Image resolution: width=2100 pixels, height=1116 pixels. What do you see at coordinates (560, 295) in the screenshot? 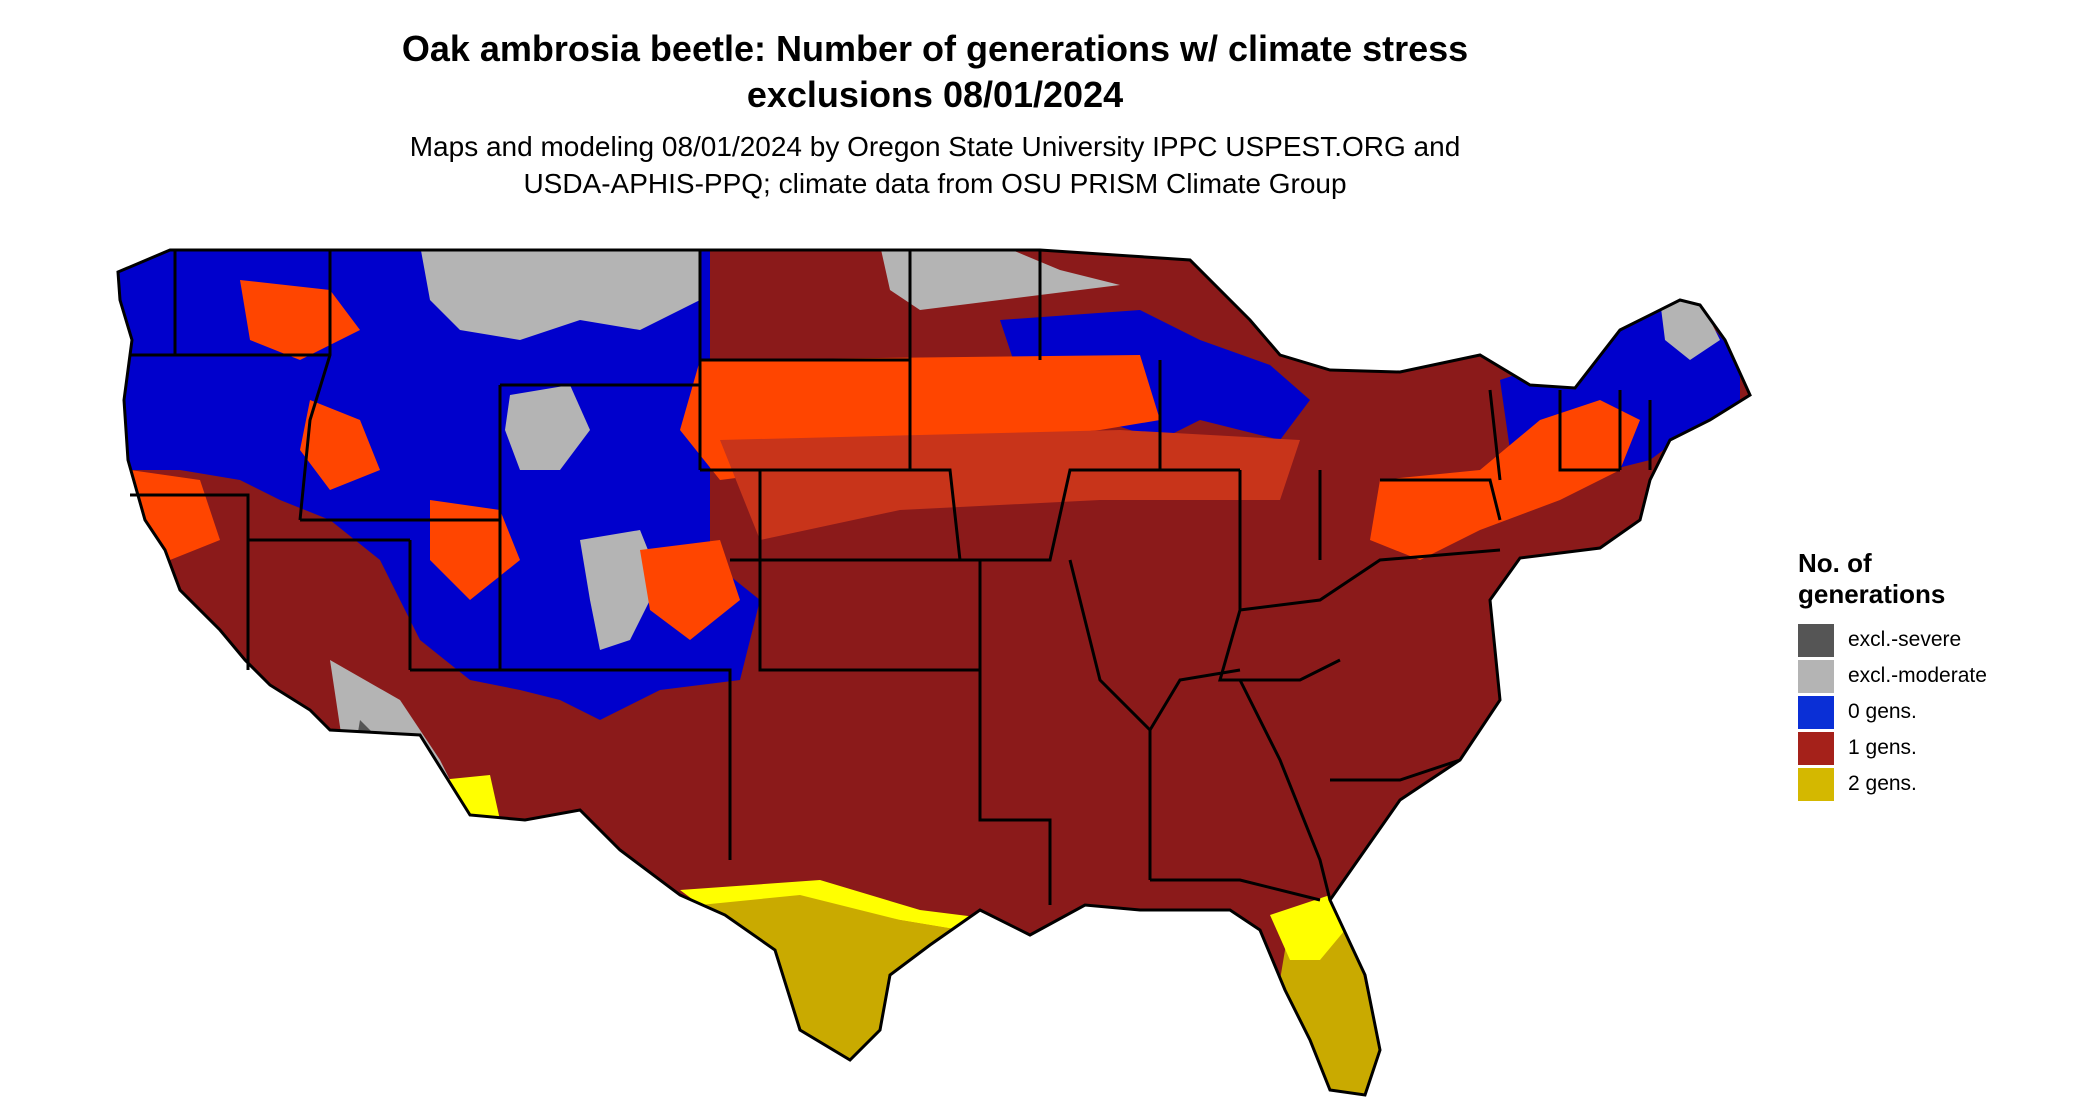
I see `zone-excl-moderate-north` at bounding box center [560, 295].